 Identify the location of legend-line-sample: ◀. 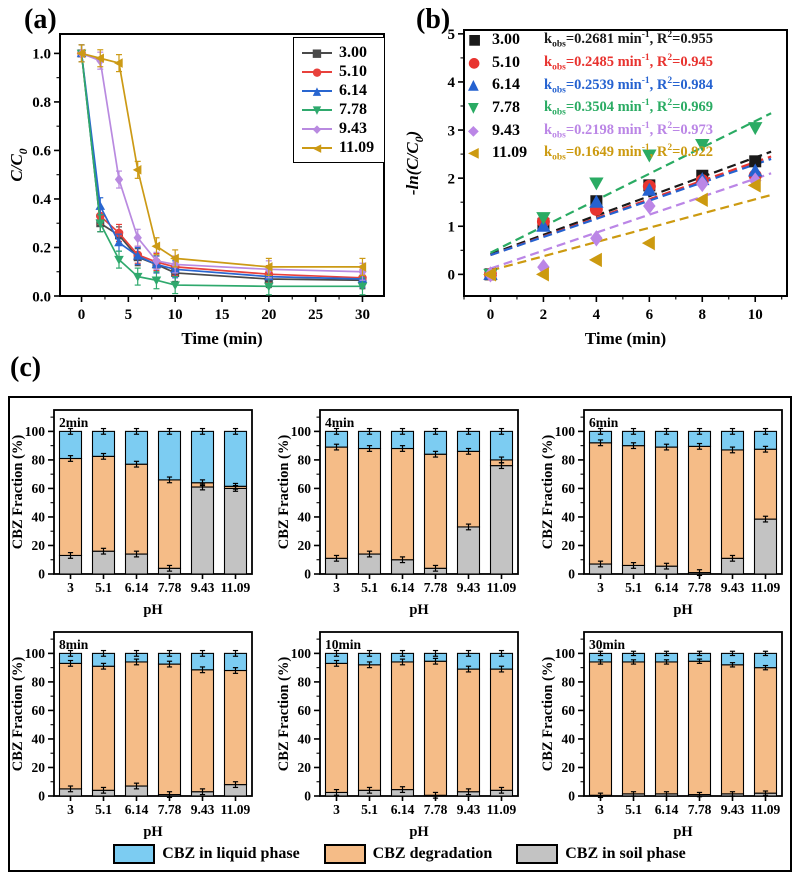
(317, 147).